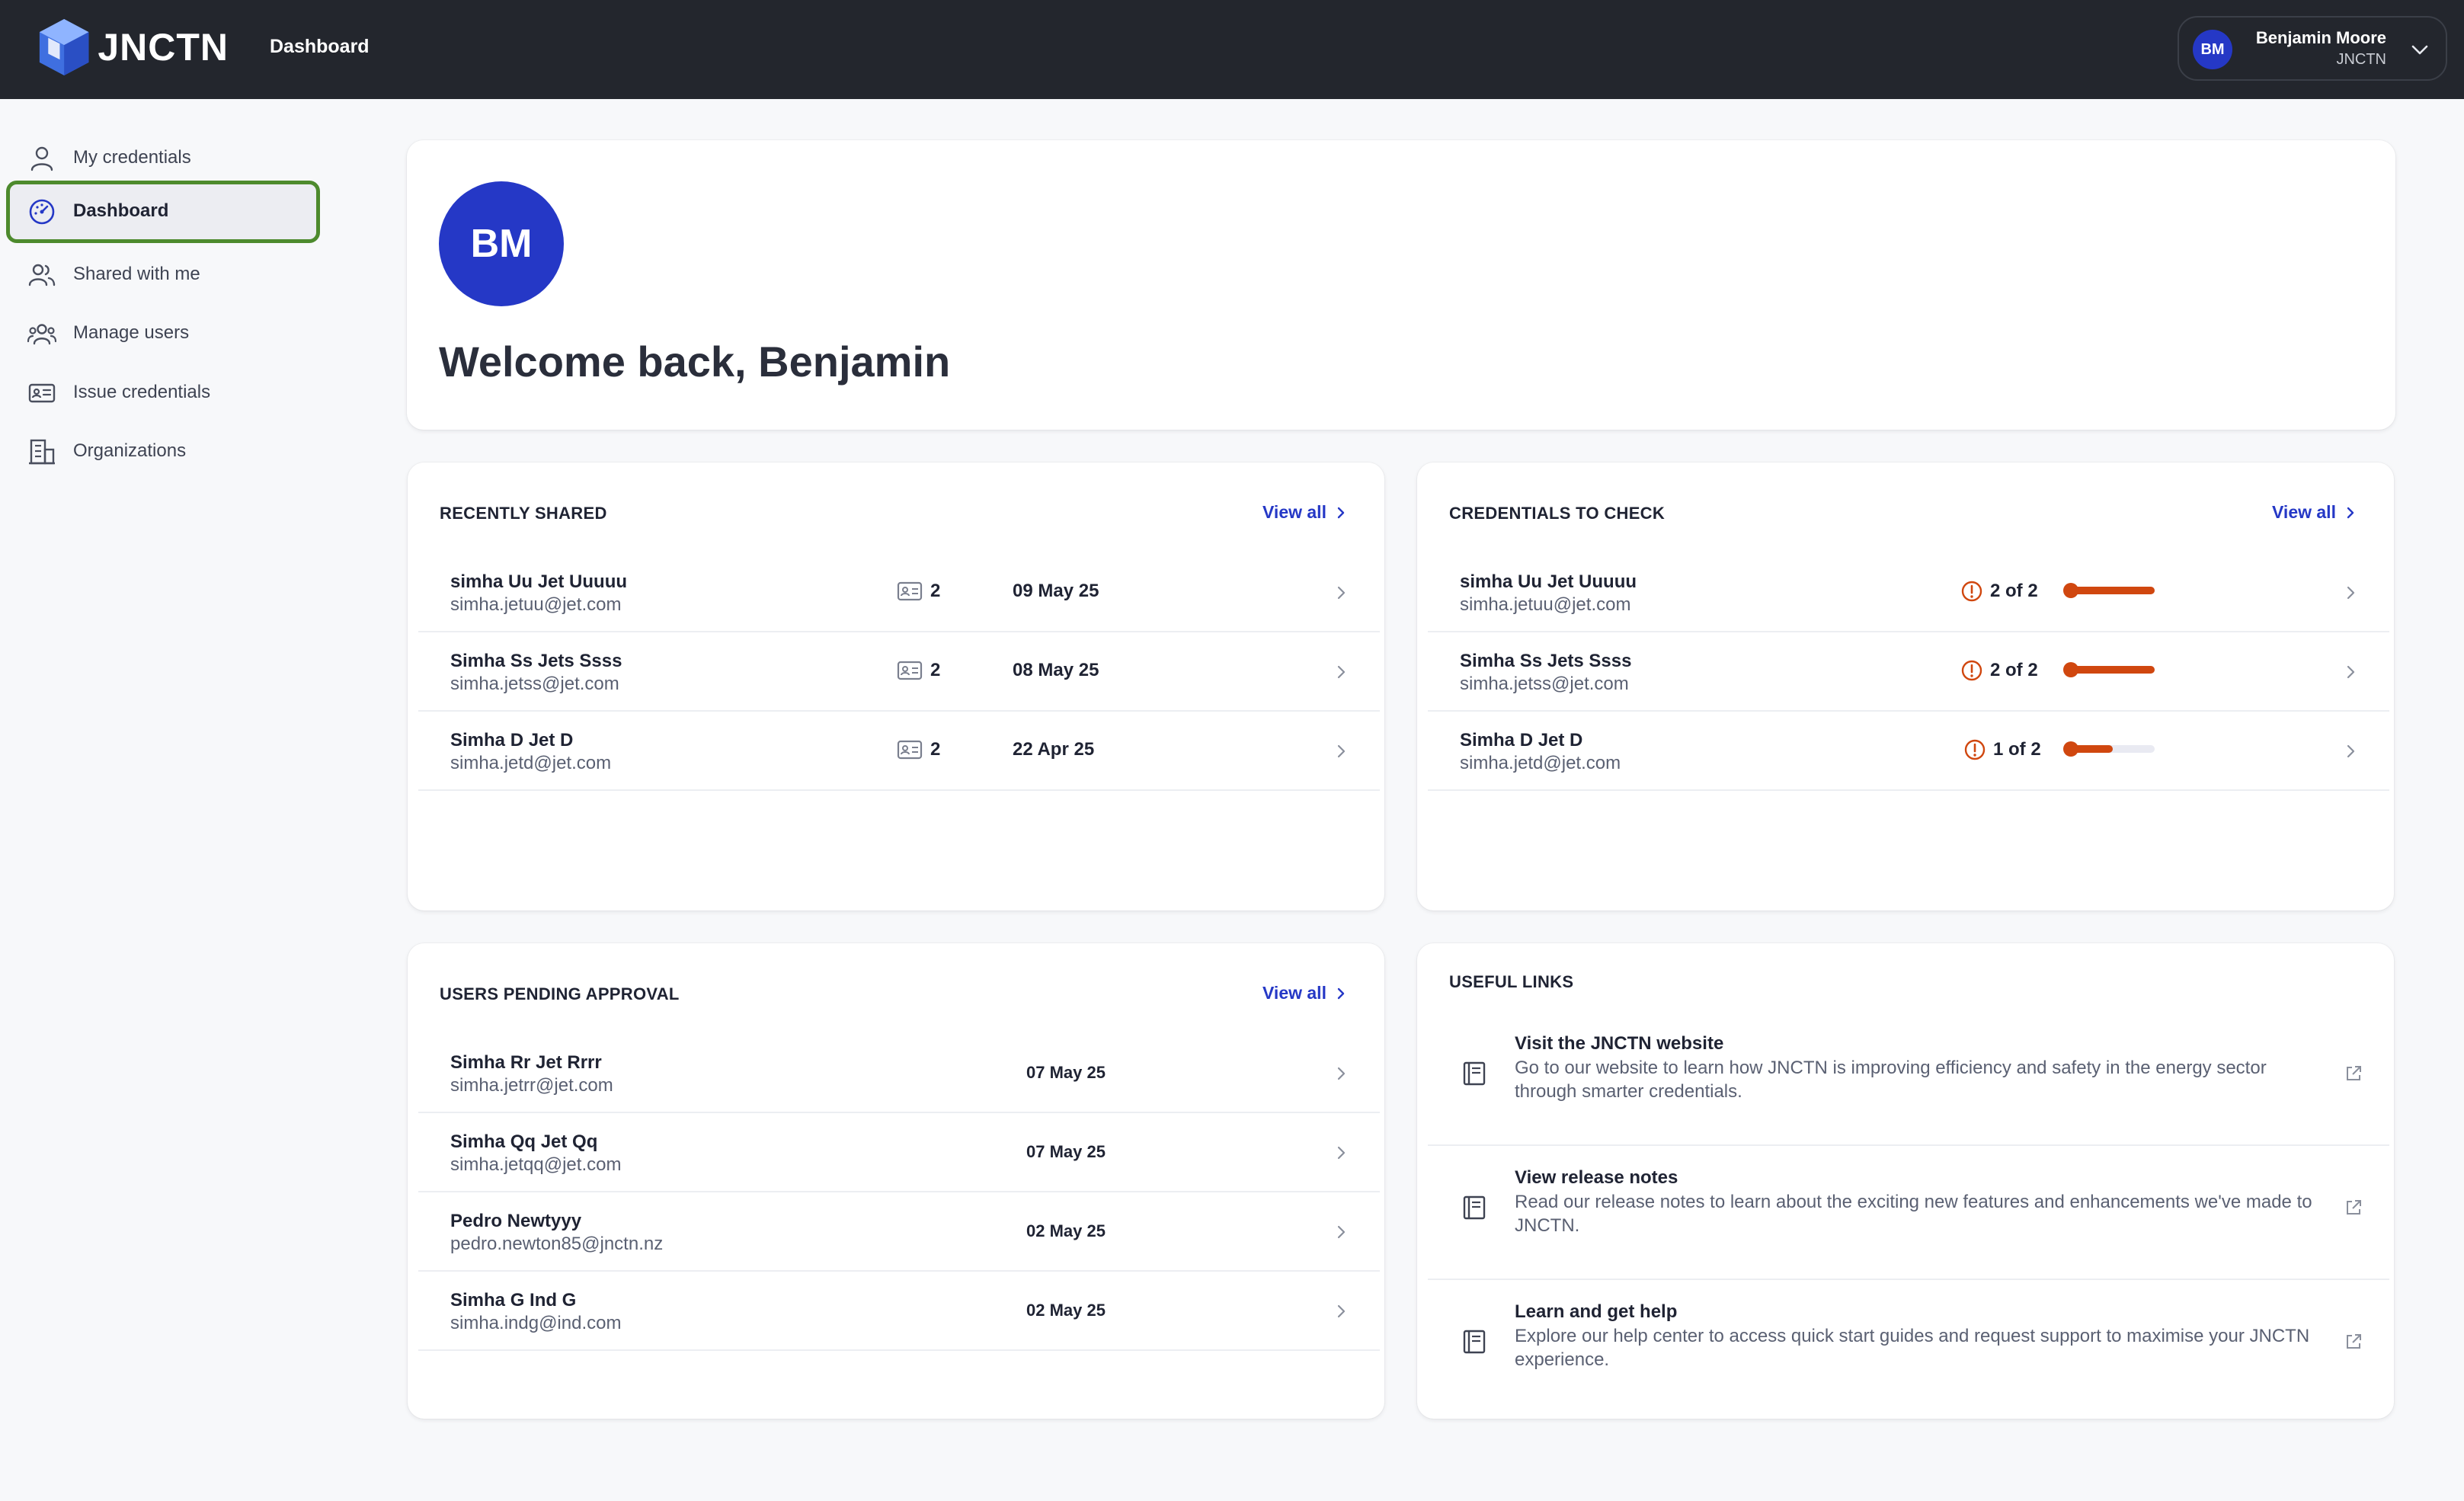  I want to click on user-organization: JNCTN, so click(2361, 59).